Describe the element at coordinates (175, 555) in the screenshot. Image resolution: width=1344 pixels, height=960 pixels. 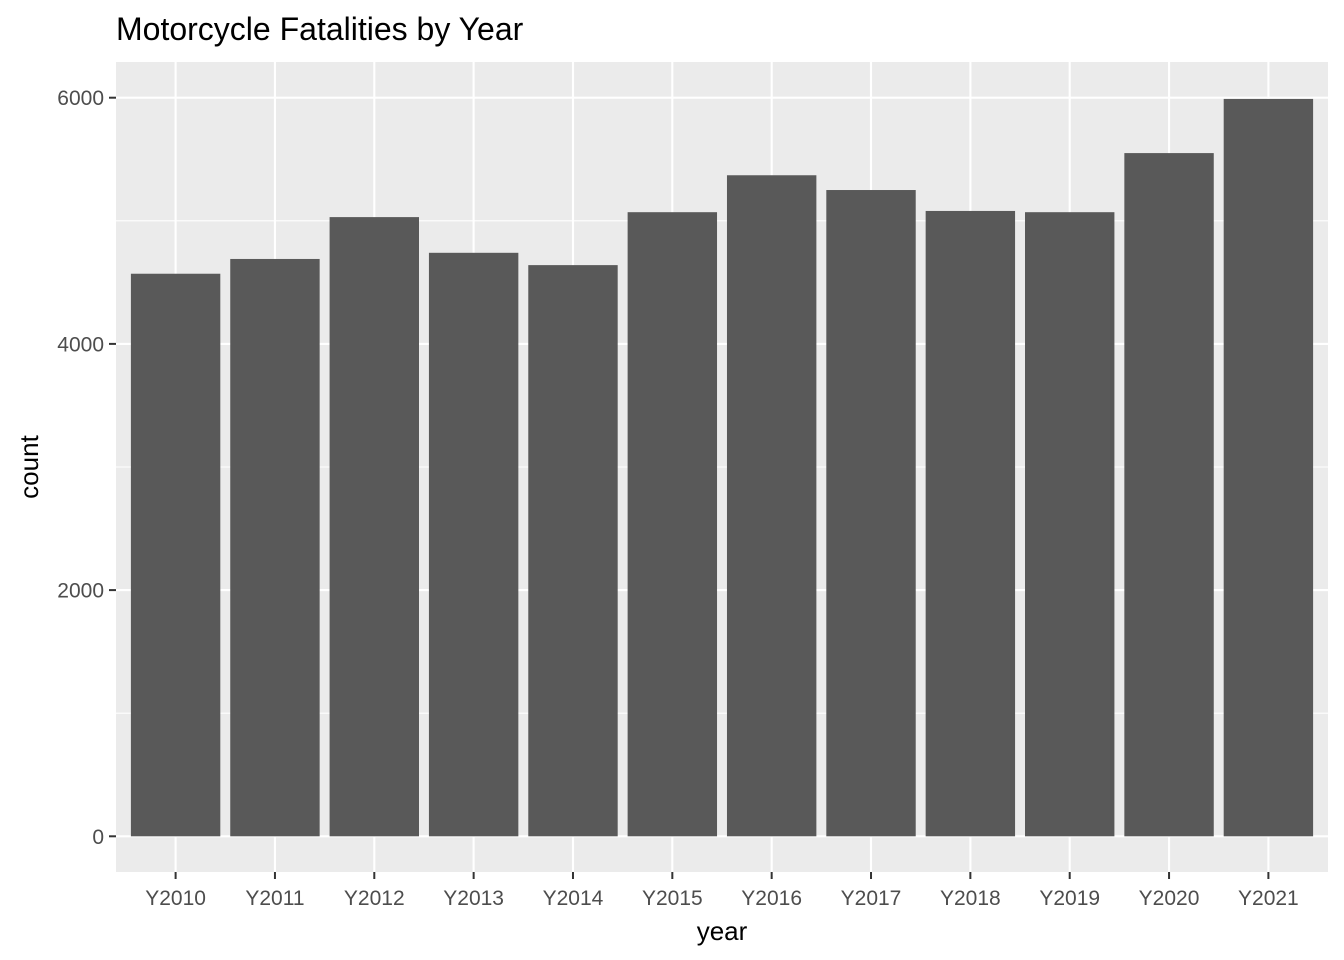
I see `bar-y2010` at that location.